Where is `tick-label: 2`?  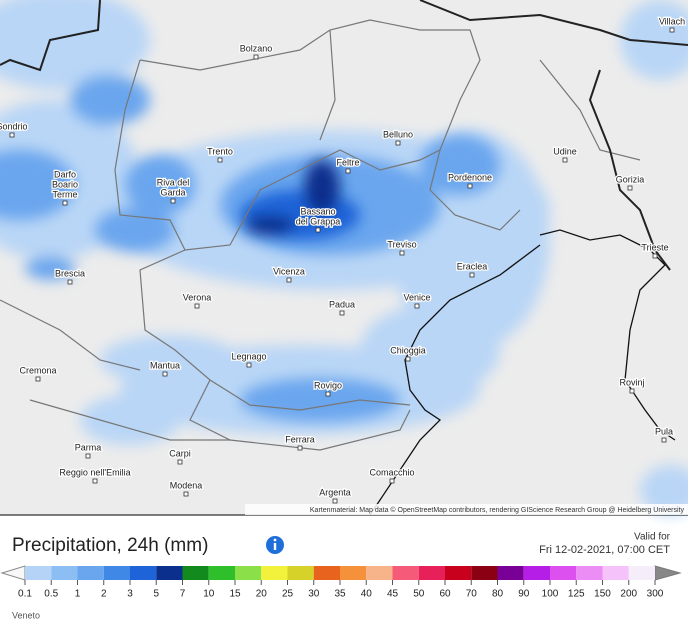
tick-label: 2 is located at coordinates (104, 594).